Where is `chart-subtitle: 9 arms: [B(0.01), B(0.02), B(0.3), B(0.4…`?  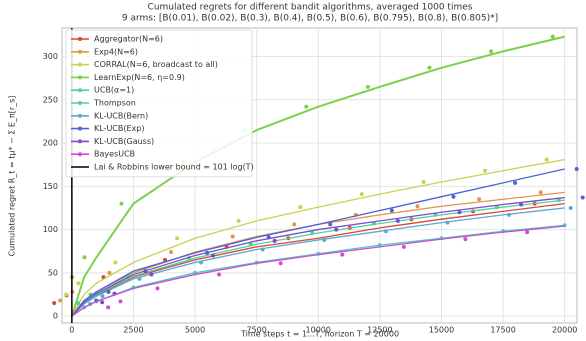 chart-subtitle: 9 arms: [B(0.01), B(0.02), B(0.3), B(0.4… is located at coordinates (310, 19).